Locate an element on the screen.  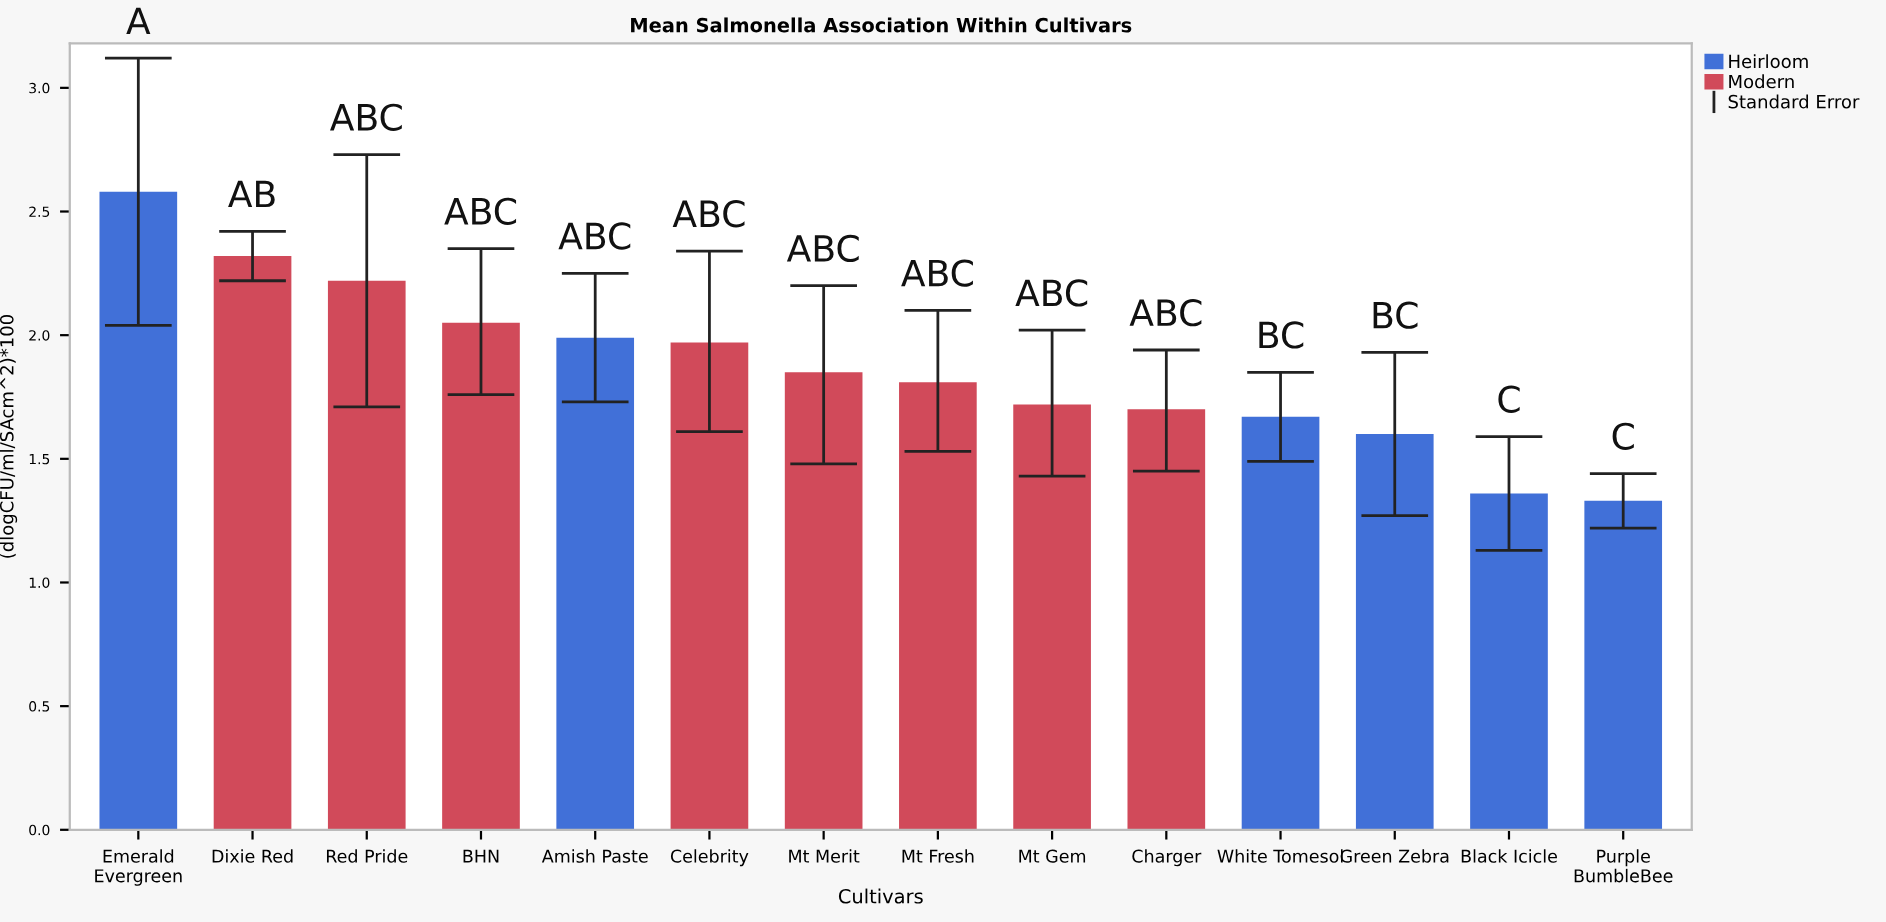
x-axis-title: Cultivars is located at coordinates (880, 896).